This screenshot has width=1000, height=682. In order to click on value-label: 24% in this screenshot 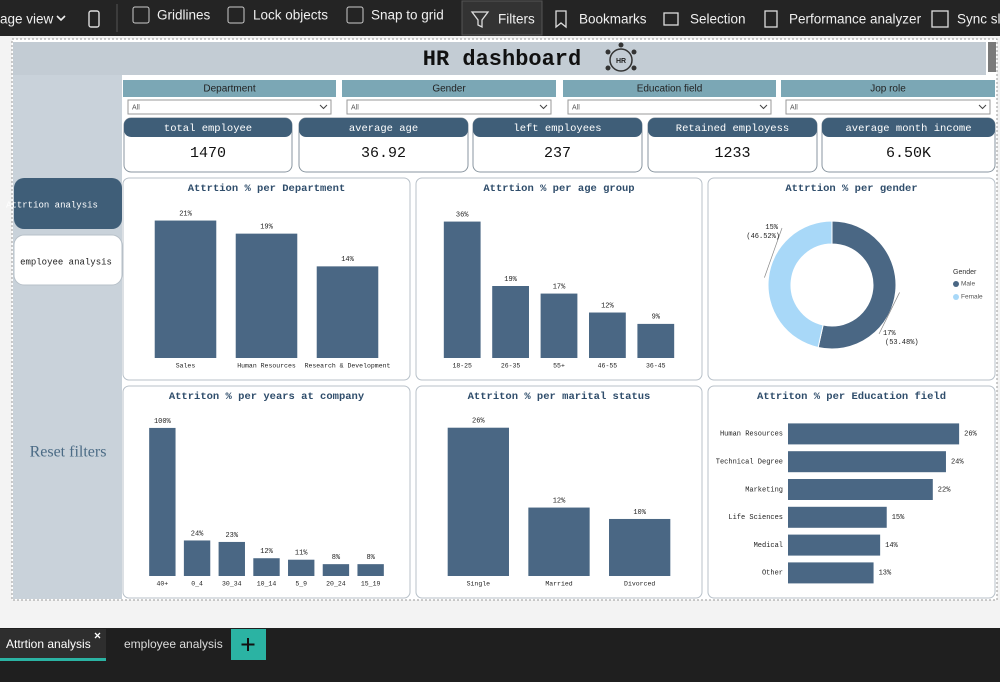, I will do `click(197, 534)`.